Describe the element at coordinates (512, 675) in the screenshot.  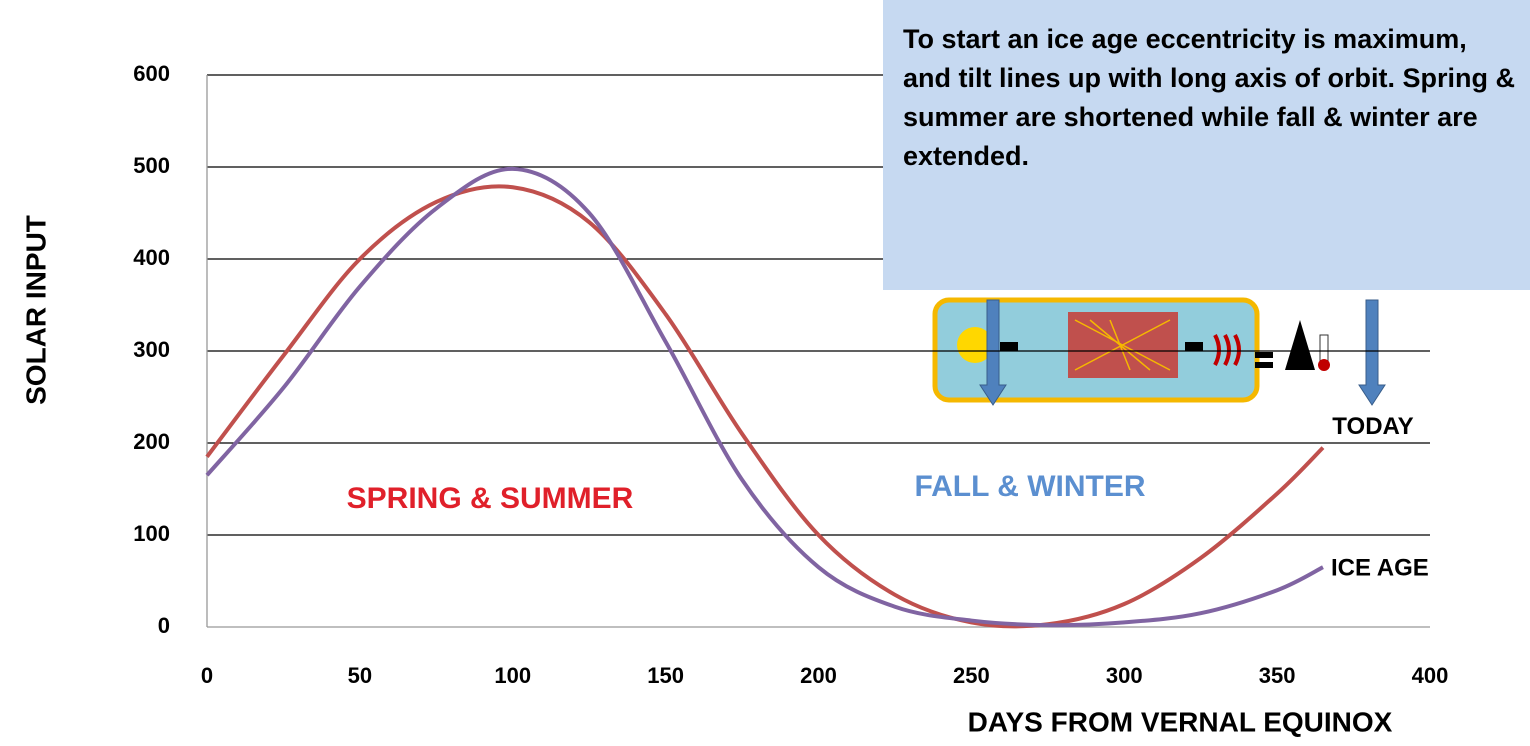
I see `x-tick-label: 100` at that location.